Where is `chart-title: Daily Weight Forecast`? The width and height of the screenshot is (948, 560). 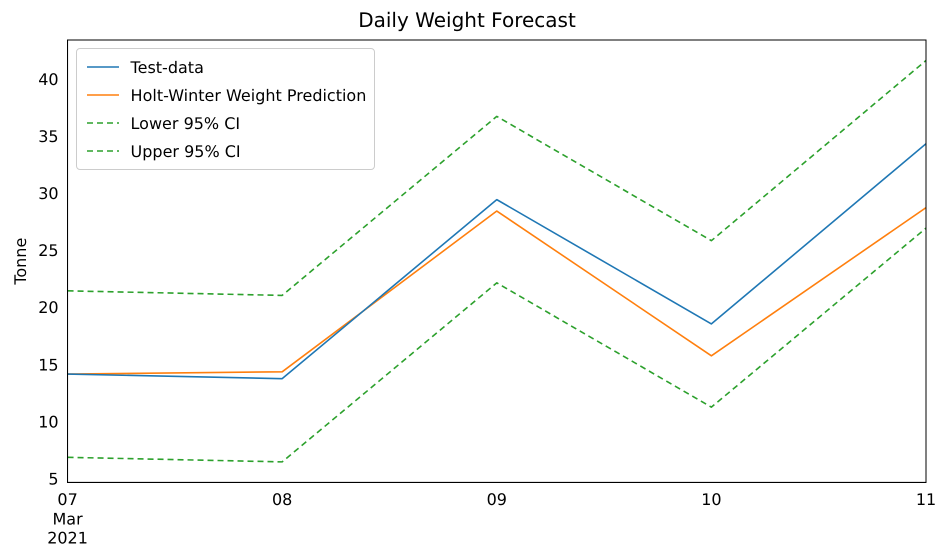
chart-title: Daily Weight Forecast is located at coordinates (467, 20).